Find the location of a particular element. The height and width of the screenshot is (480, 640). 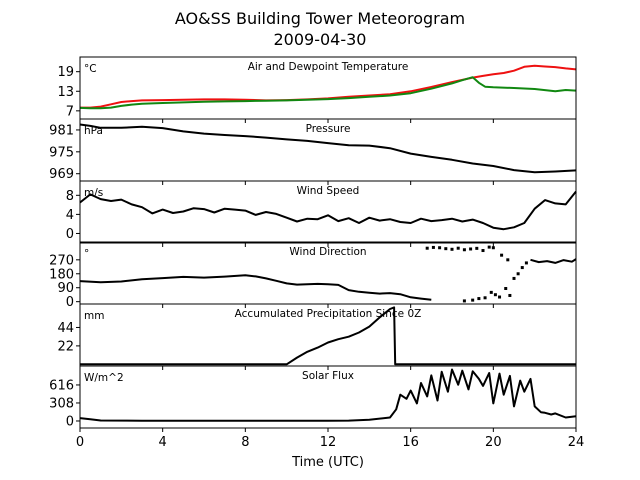

y-tick-label: 975 is located at coordinates (61, 152).